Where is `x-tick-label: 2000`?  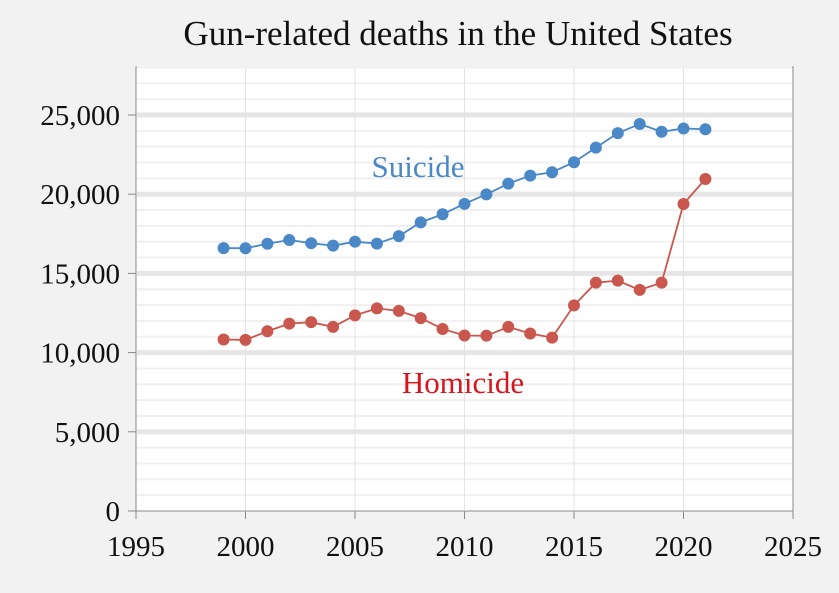
x-tick-label: 2000 is located at coordinates (246, 547).